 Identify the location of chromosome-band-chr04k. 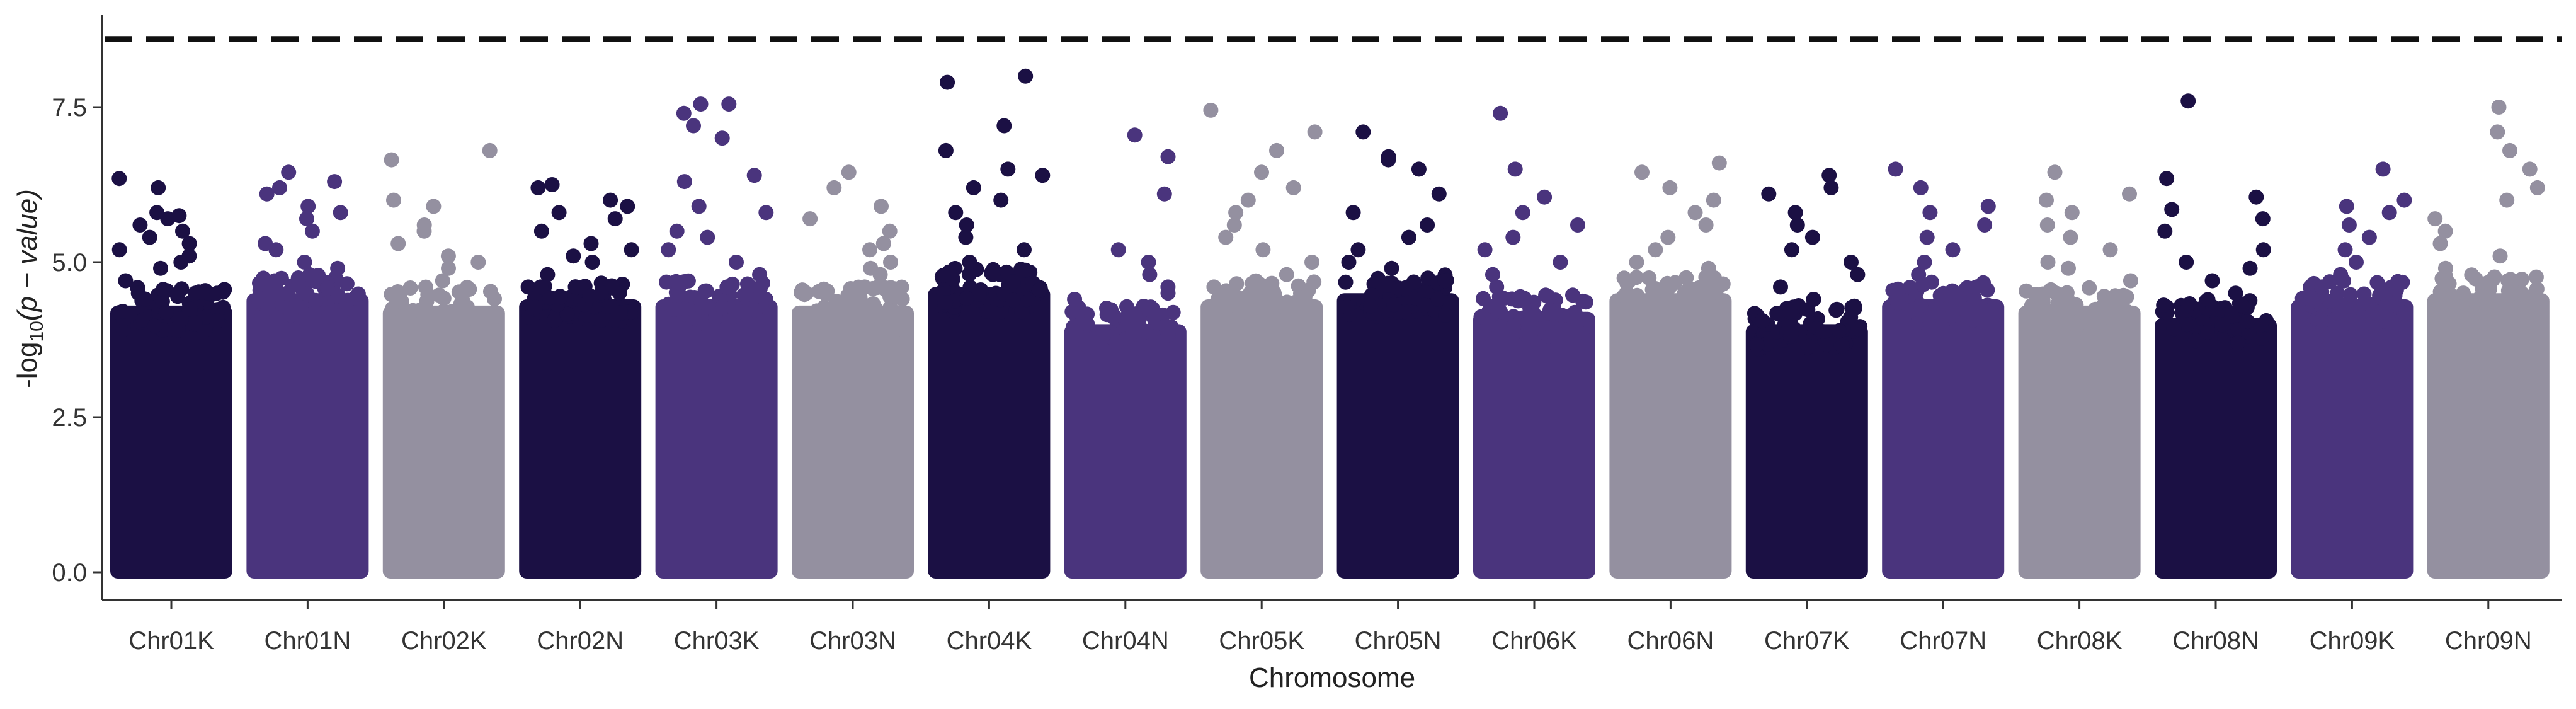
(989, 433).